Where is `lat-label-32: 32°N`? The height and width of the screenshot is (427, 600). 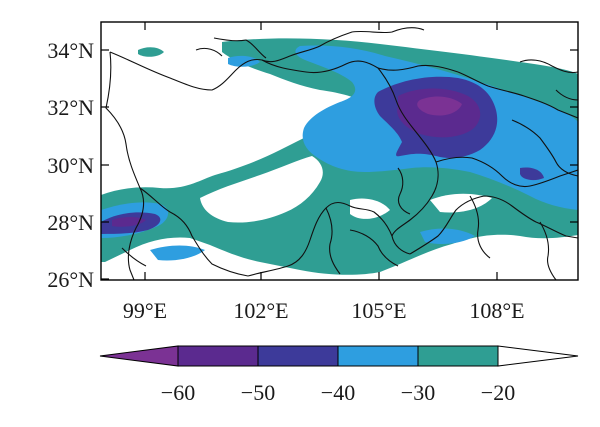
lat-label-32: 32°N is located at coordinates (70, 107).